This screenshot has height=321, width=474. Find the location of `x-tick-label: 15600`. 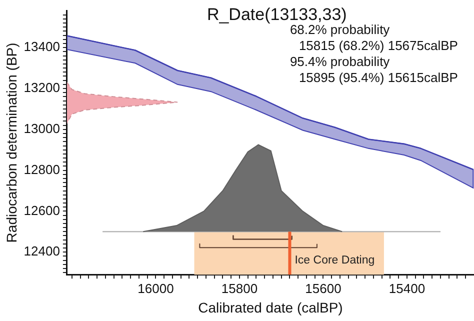

x-tick-label: 15600 is located at coordinates (323, 288).